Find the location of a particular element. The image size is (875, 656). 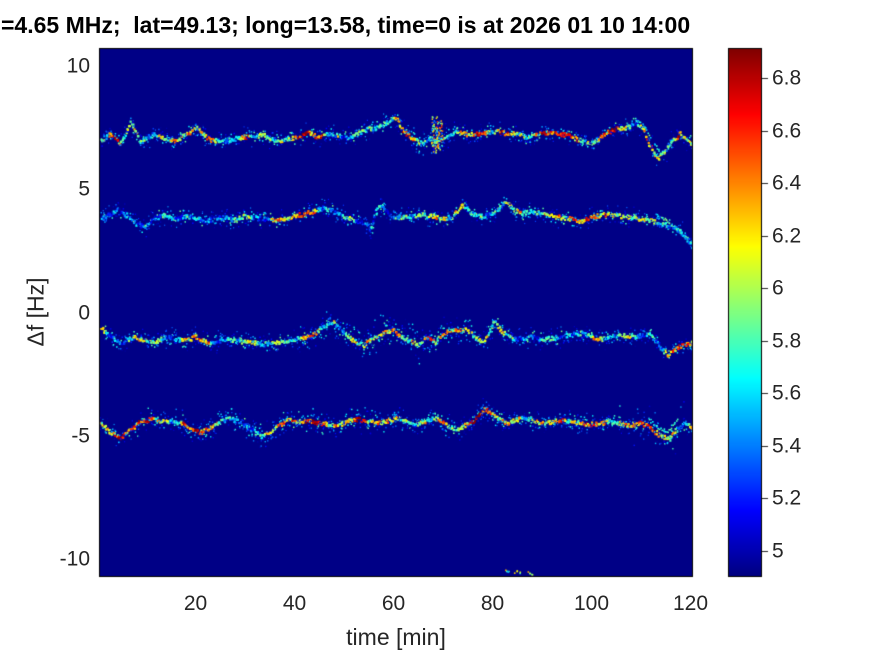

colorbar-tick-label: 5.2 is located at coordinates (787, 498).